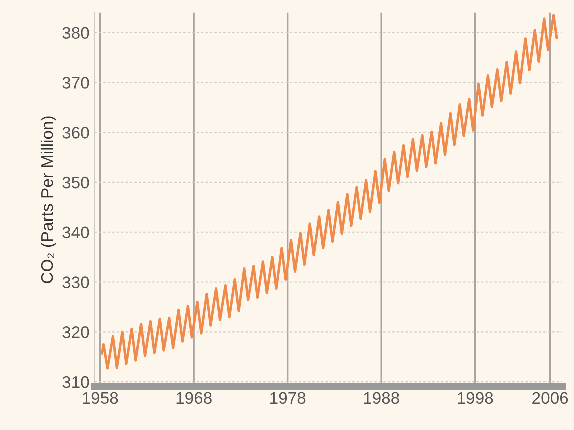  I want to click on x-tick-label: 1968, so click(194, 398).